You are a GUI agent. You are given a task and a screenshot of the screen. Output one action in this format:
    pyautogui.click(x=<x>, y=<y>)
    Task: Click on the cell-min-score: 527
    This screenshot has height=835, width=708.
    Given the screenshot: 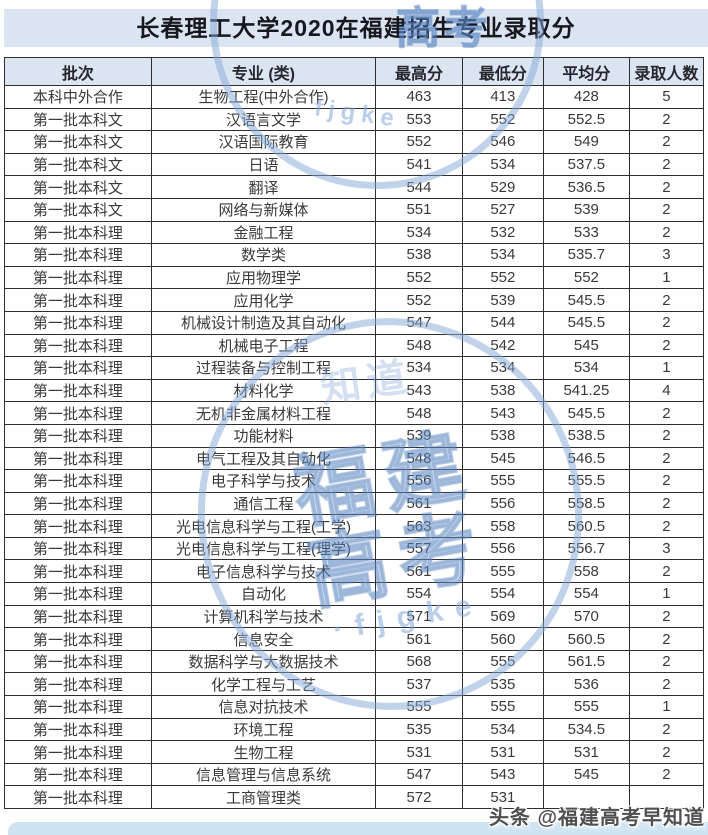 What is the action you would take?
    pyautogui.click(x=502, y=209)
    